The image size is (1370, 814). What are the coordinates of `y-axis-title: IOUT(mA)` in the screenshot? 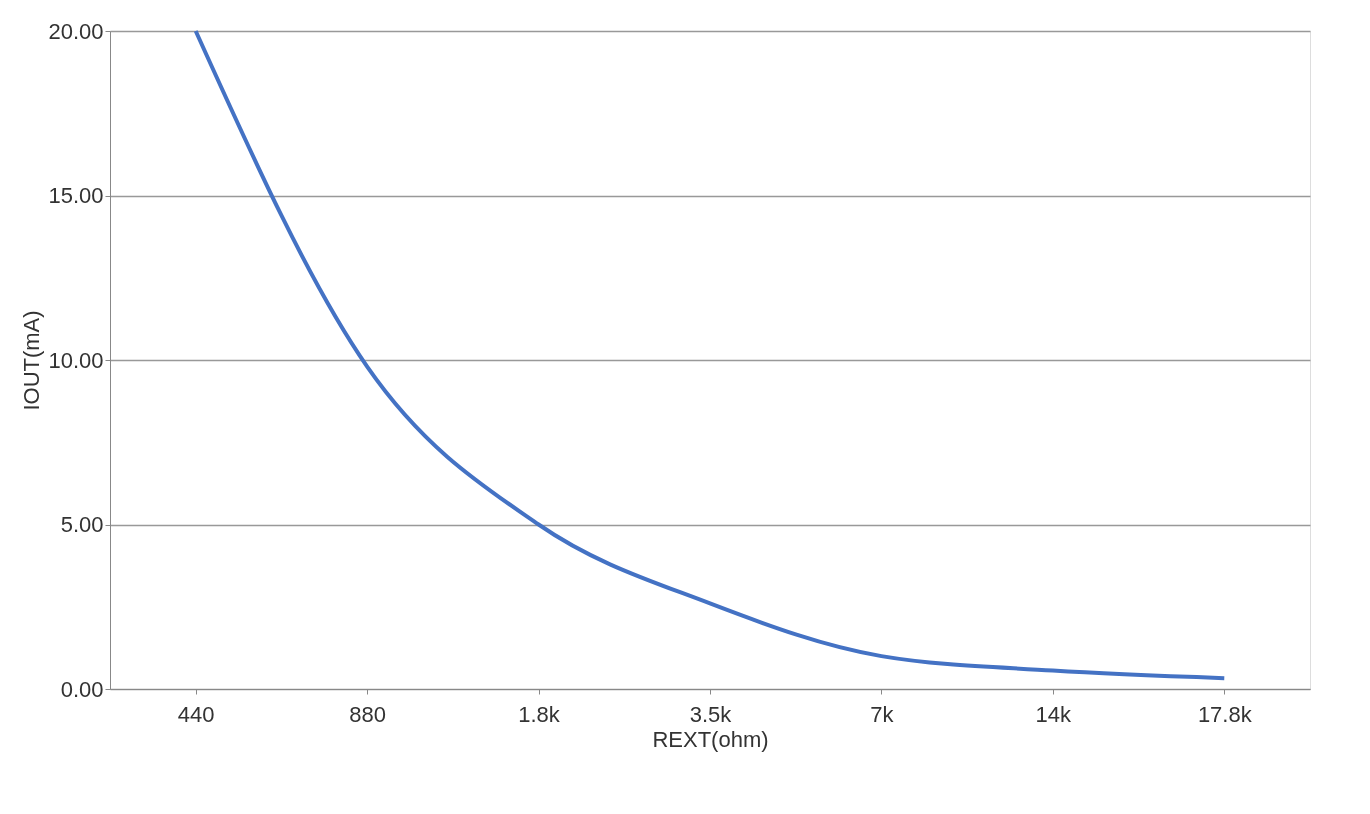 It's located at (32, 360).